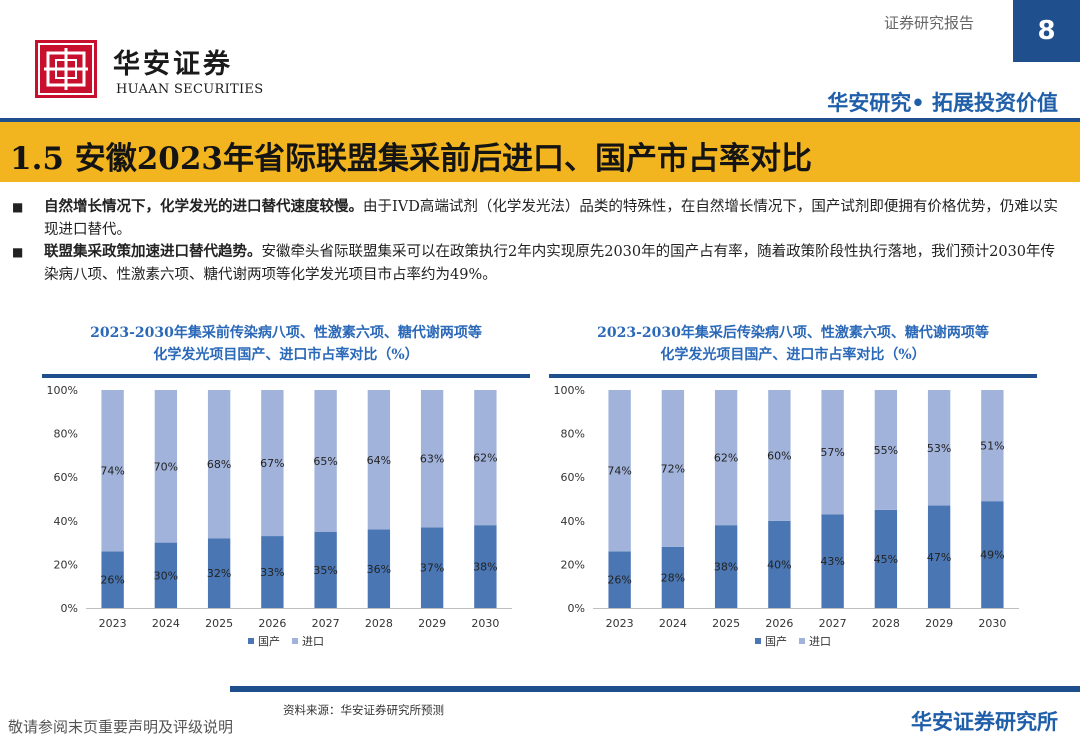 Image resolution: width=1080 pixels, height=748 pixels. Describe the element at coordinates (62, 390) in the screenshot. I see `y-tick-label: 100%` at that location.